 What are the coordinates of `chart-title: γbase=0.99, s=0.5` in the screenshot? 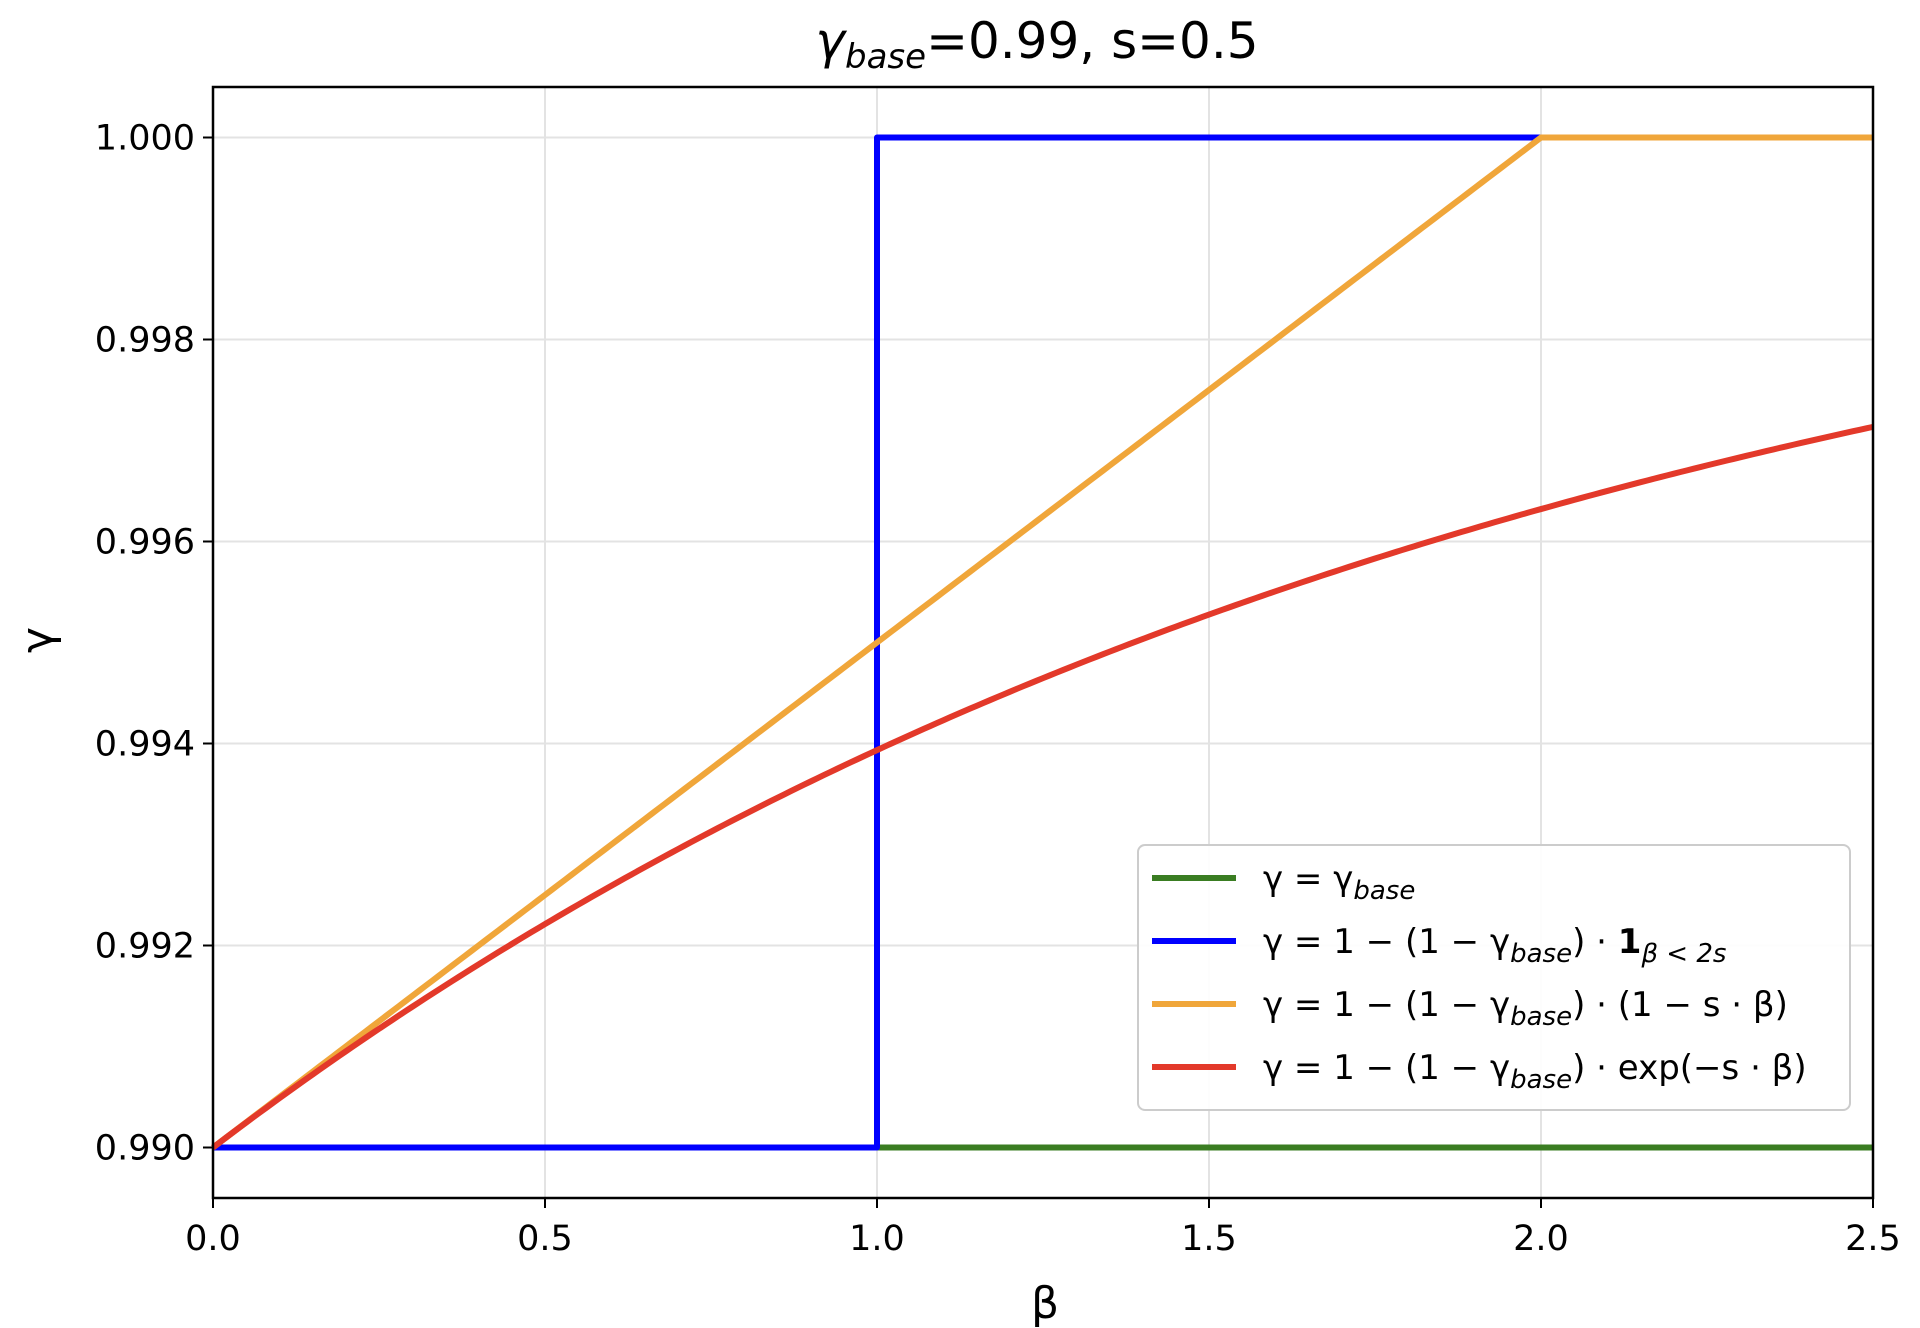 It's located at (1036, 44).